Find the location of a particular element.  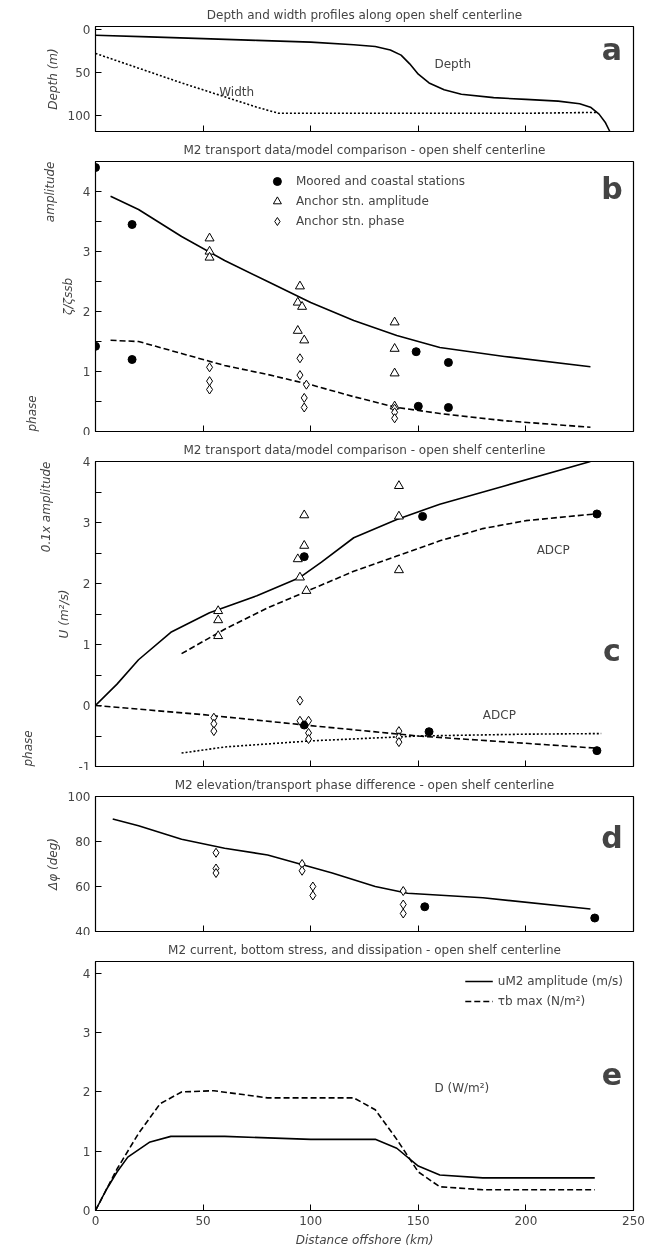

chart-title: Depth and width profiles along open shelf centerline is located at coordinates (364, 14).